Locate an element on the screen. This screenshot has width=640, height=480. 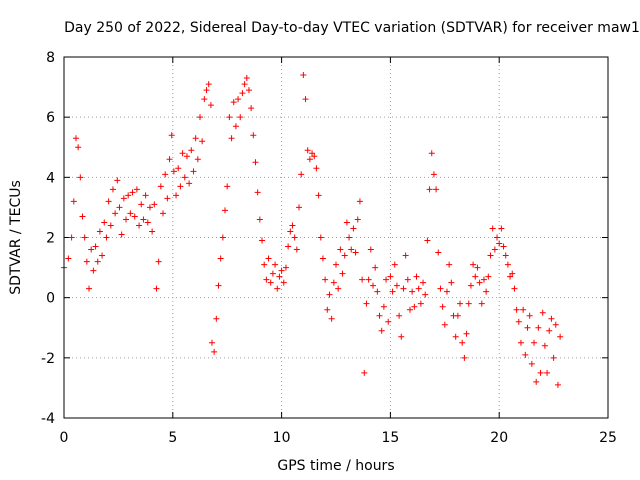
y-tick-label: 4 is located at coordinates (50, 178).